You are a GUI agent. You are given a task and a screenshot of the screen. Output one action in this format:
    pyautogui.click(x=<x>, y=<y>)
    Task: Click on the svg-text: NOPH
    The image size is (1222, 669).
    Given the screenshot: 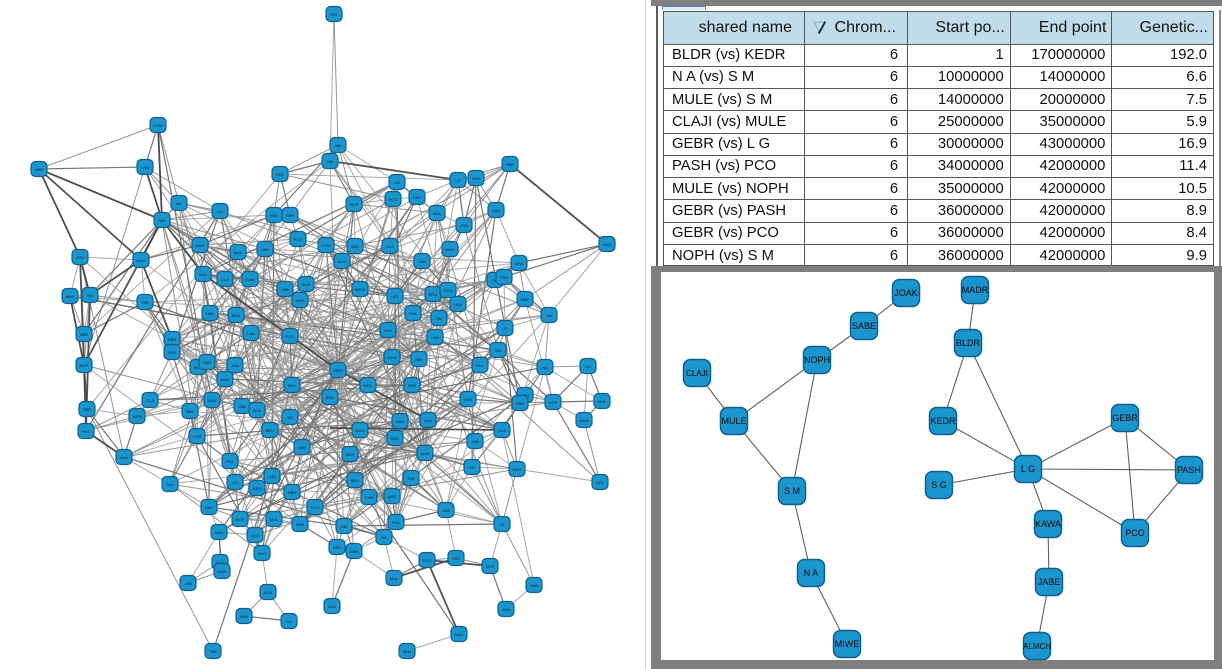 What is the action you would take?
    pyautogui.click(x=817, y=360)
    